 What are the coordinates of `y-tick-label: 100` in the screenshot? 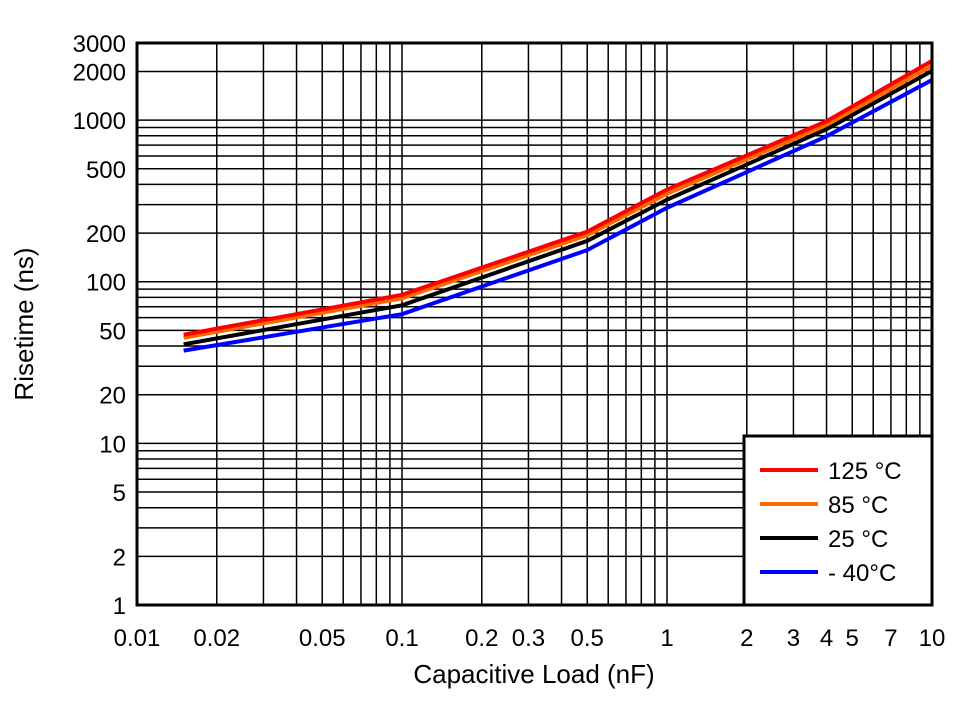 It's located at (106, 283).